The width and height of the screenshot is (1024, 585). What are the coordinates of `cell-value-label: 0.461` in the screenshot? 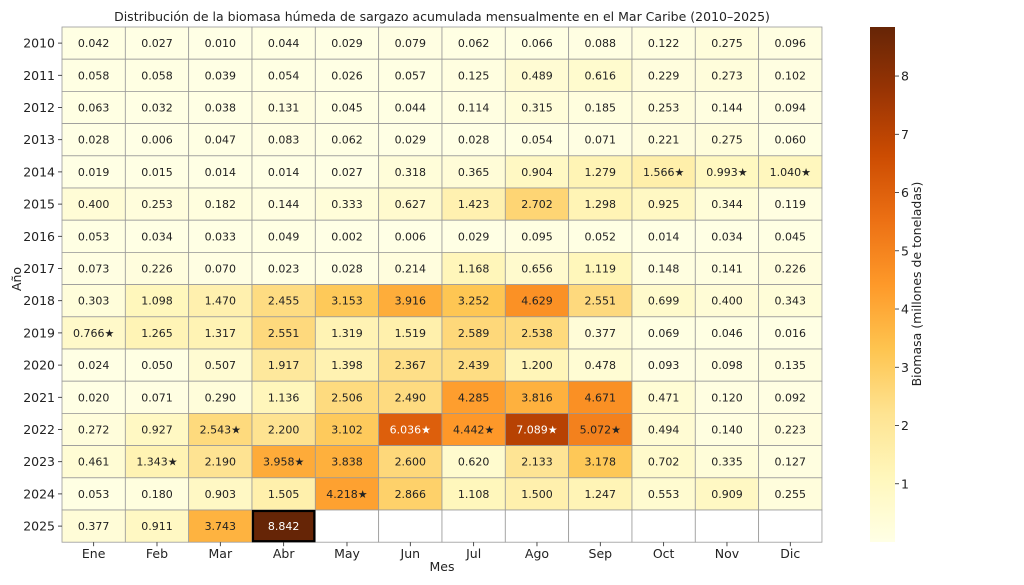 It's located at (94, 462).